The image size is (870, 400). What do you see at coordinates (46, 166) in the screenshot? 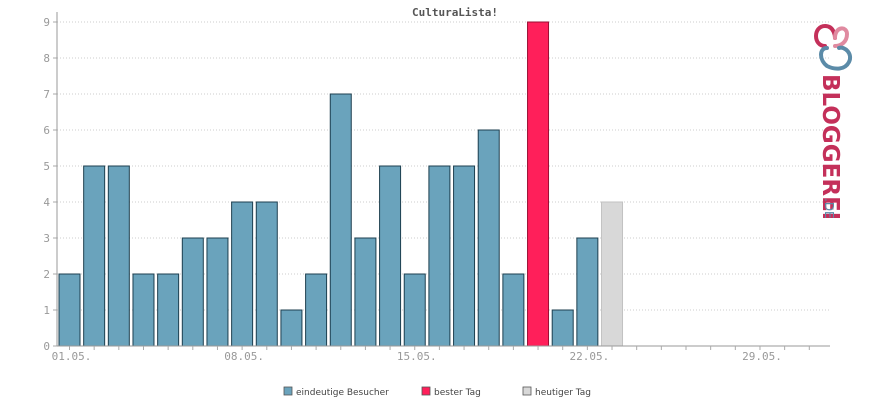
I see `y-tick-label: 5` at bounding box center [46, 166].